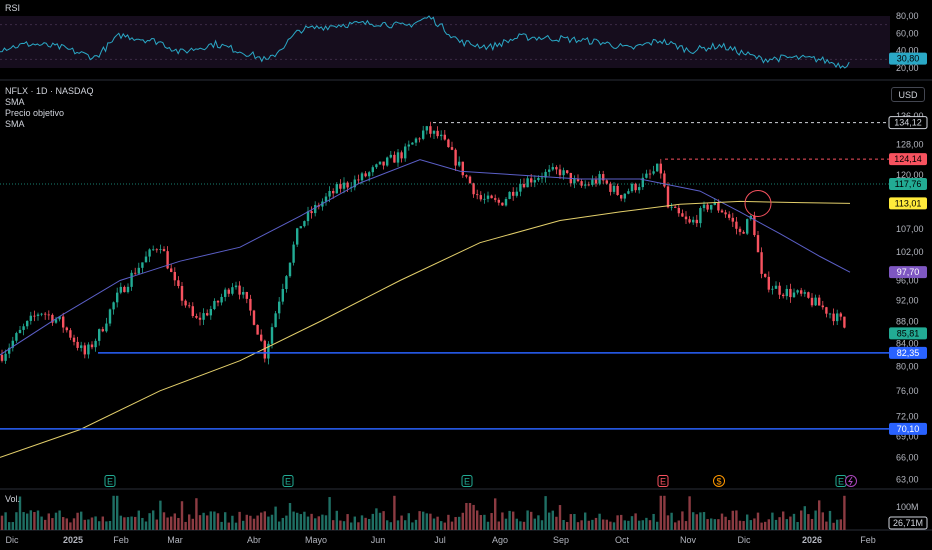  Describe the element at coordinates (908, 352) in the screenshot. I see `price-badge-82-35: 82,35` at that location.